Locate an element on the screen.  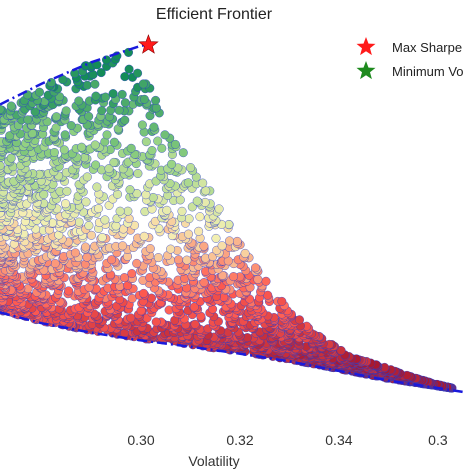
x-axis-ticks: 0.30 0.32 0.34 0.3 is located at coordinates (287, 440).